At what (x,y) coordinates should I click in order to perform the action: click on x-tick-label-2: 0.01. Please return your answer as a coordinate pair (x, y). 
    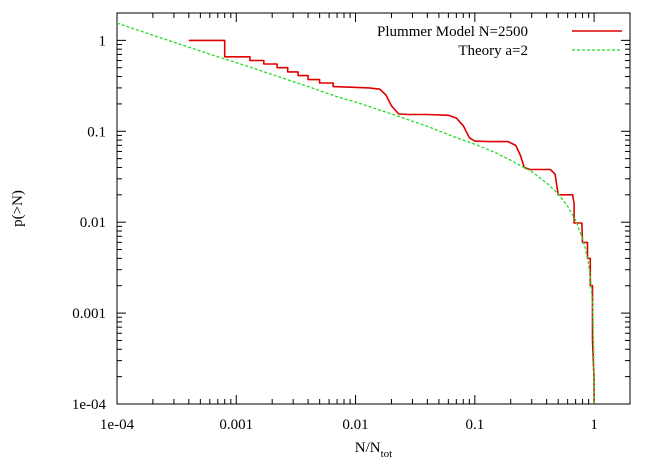
    Looking at the image, I should click on (355, 425).